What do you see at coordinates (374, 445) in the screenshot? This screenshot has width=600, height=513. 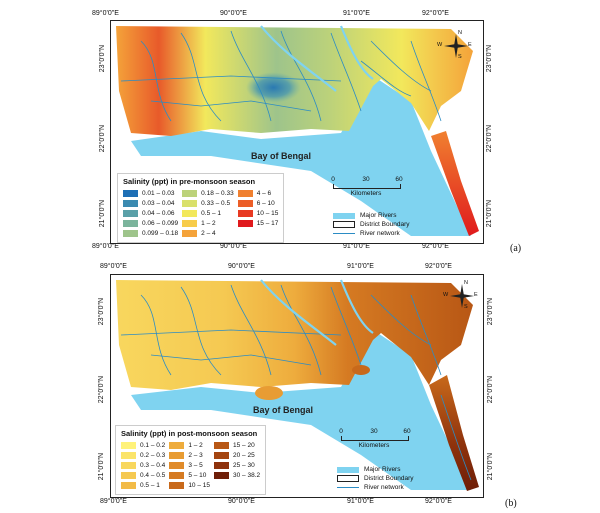 I see `scale-title: Kilometers` at bounding box center [374, 445].